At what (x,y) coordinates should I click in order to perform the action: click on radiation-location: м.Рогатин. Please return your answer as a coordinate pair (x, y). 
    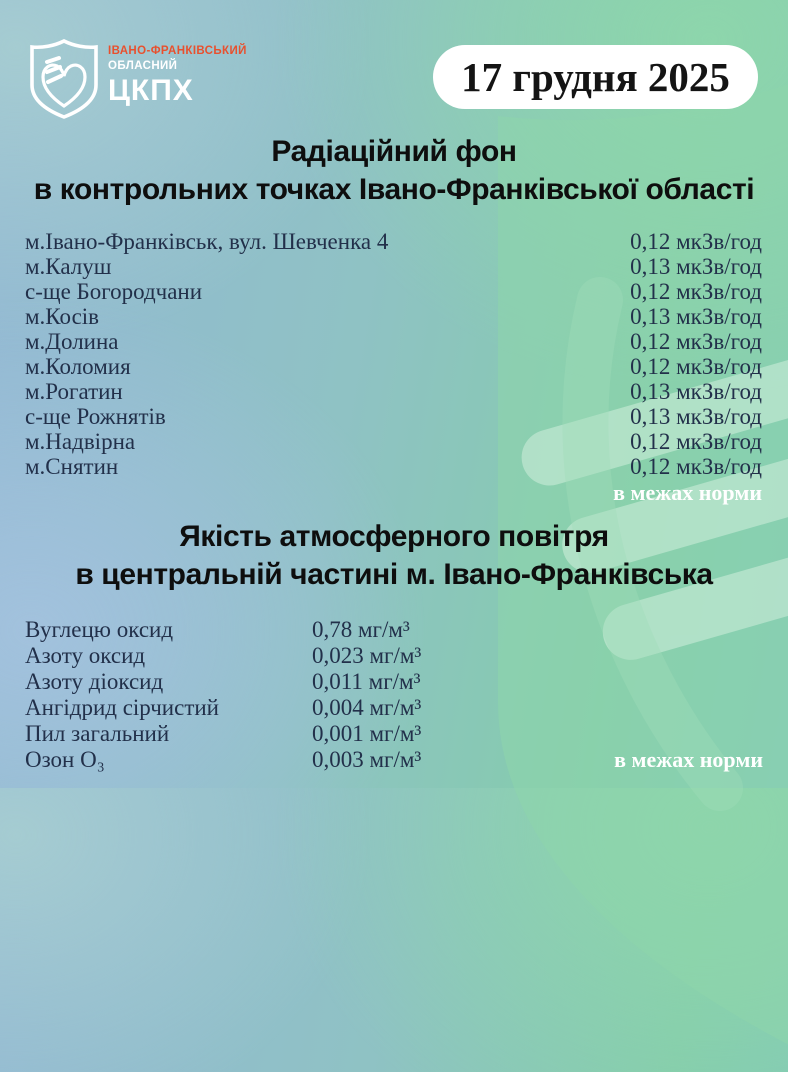
    Looking at the image, I should click on (74, 391).